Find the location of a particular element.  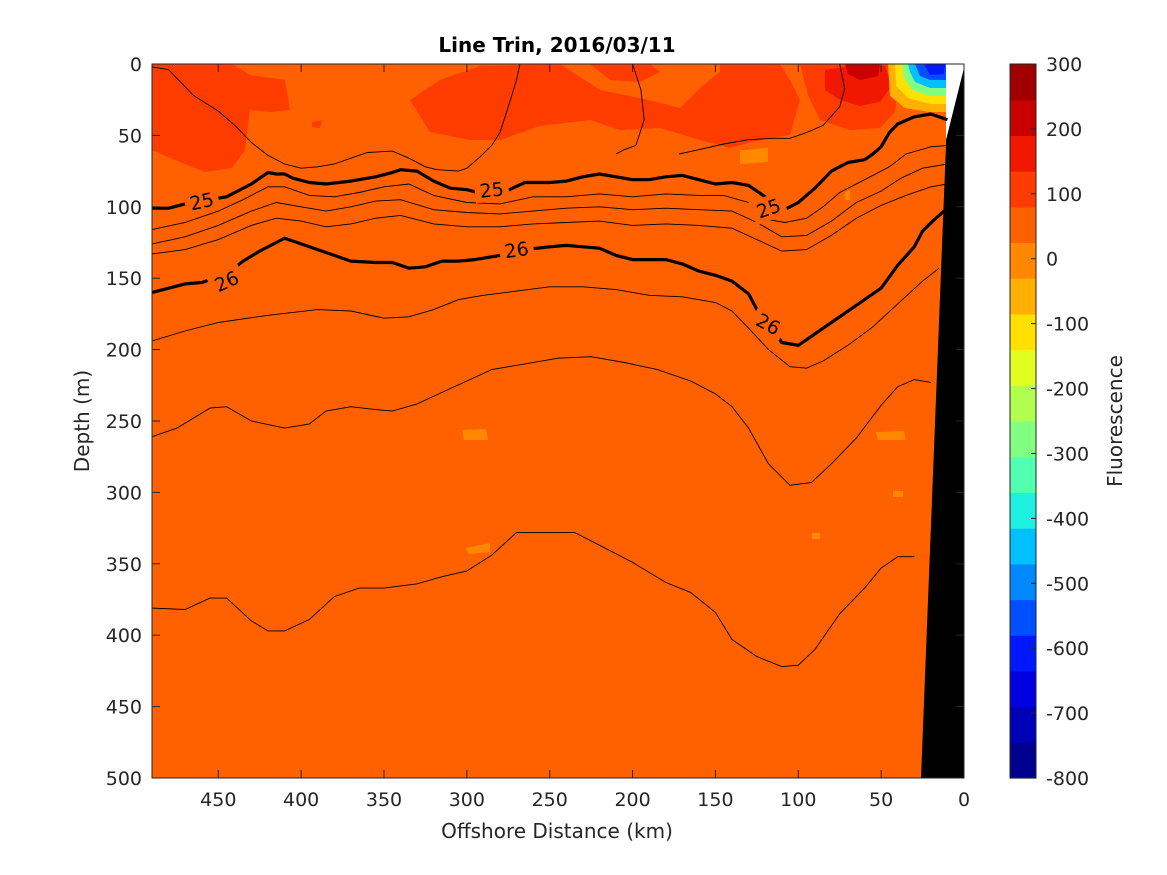

x-tick-label: 0 is located at coordinates (964, 800).